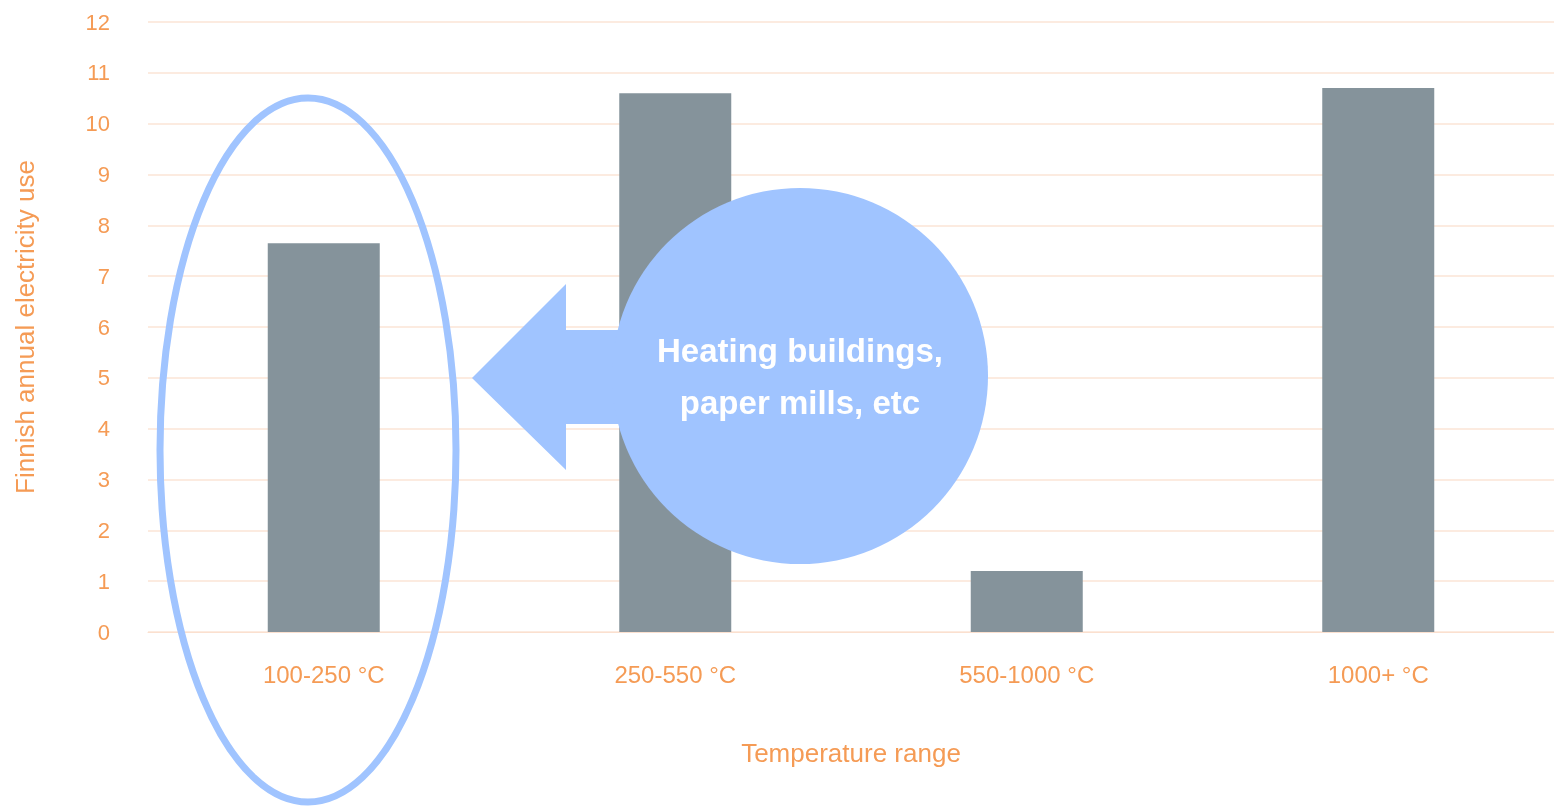  I want to click on y-tick-label: 0, so click(103, 632).